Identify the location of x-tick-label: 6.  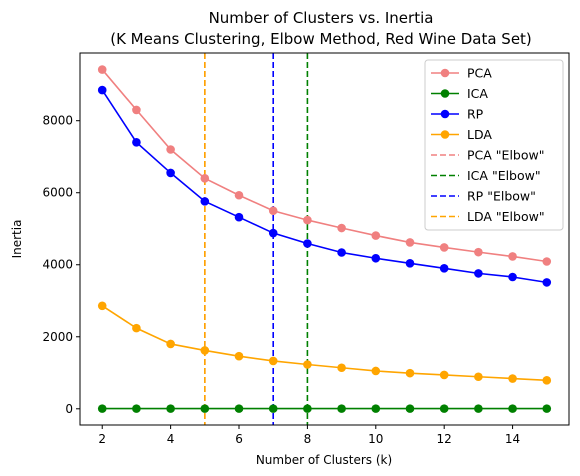
(239, 439).